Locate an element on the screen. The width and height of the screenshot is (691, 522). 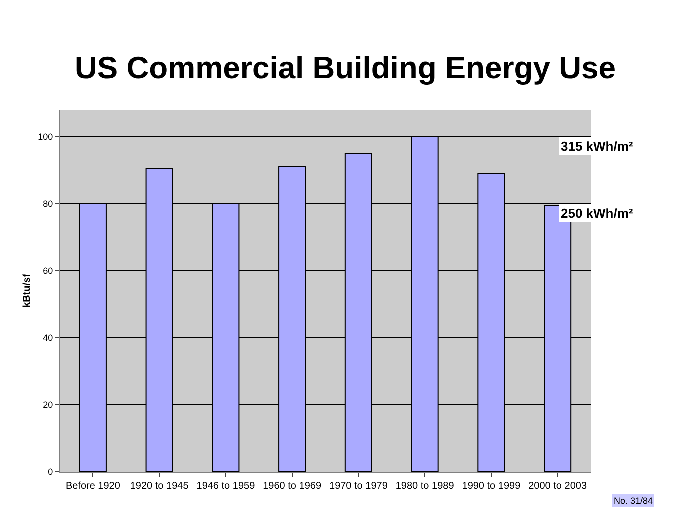
y-tick-label: 80 is located at coordinates (48, 204).